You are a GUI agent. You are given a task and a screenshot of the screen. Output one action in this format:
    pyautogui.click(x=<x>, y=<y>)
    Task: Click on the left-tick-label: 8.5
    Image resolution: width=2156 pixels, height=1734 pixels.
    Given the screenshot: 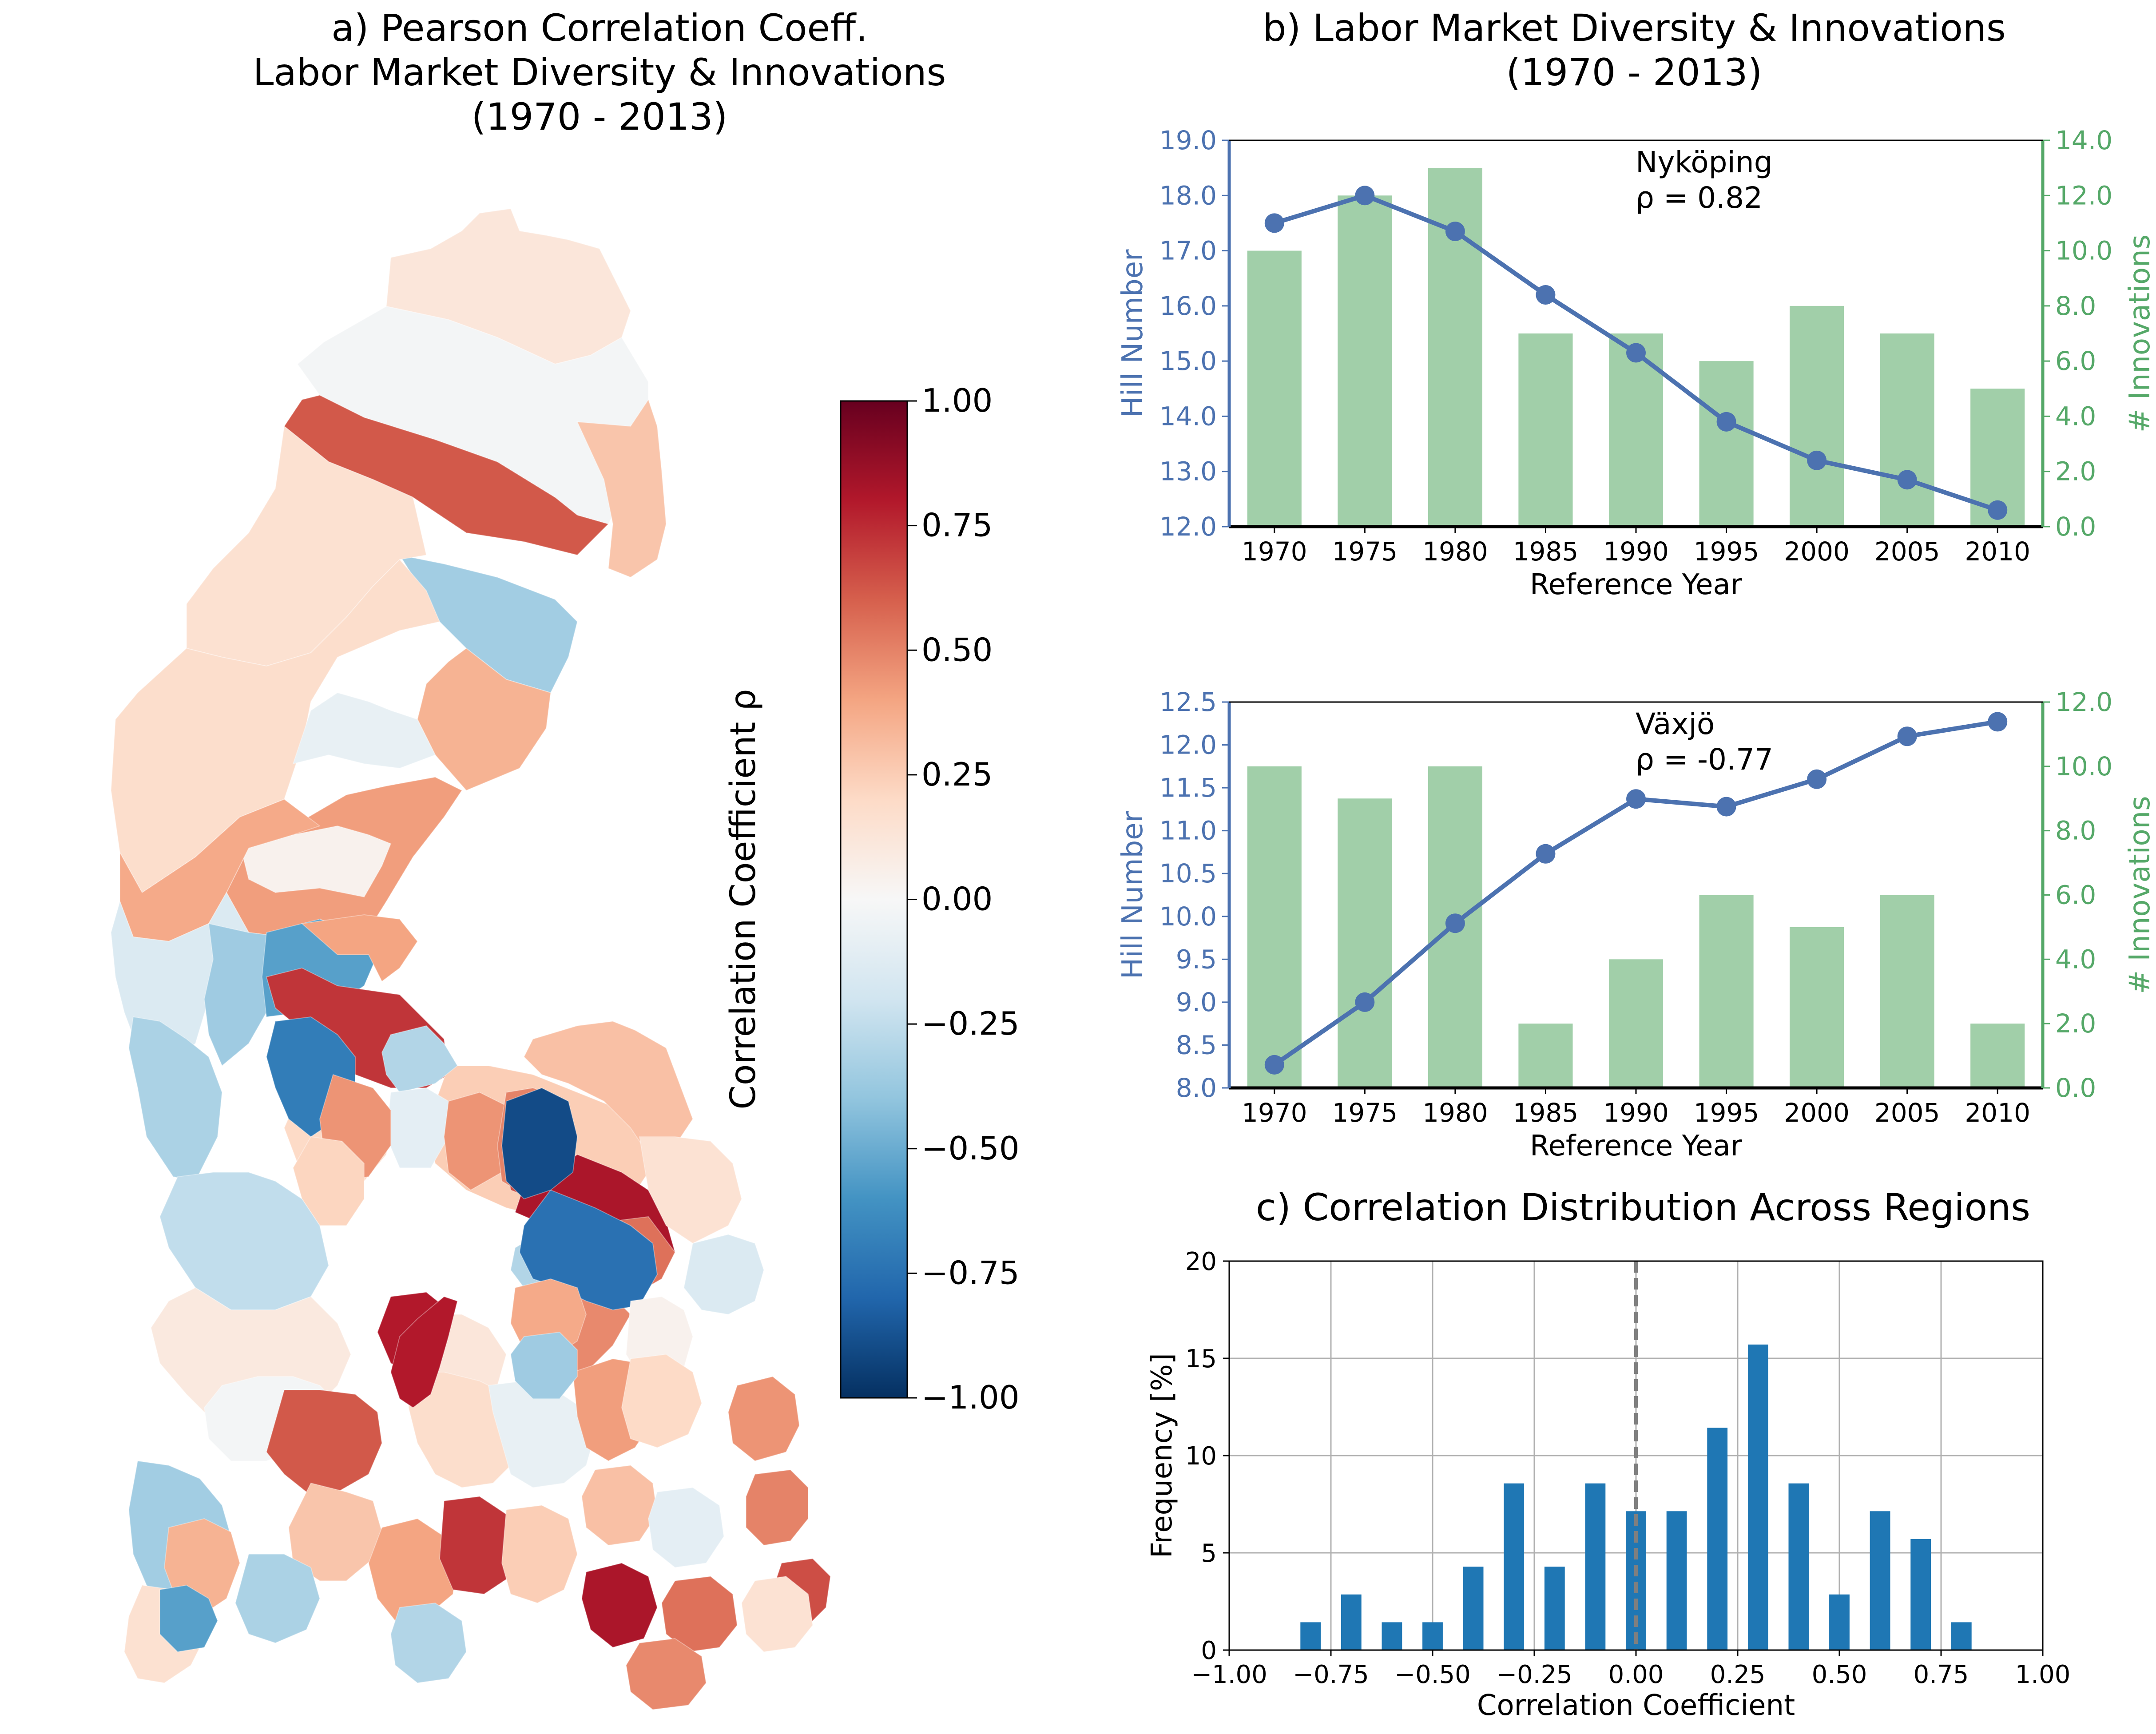 What is the action you would take?
    pyautogui.click(x=1196, y=1045)
    